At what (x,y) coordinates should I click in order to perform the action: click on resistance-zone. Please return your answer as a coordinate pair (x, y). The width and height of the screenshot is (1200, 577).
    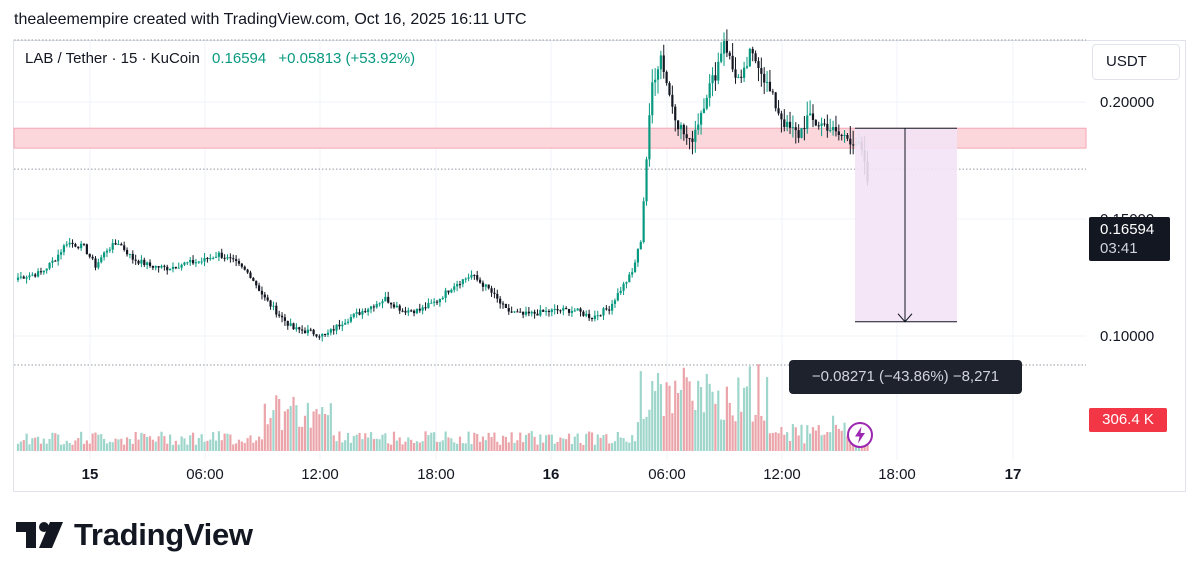
    Looking at the image, I should click on (550, 138).